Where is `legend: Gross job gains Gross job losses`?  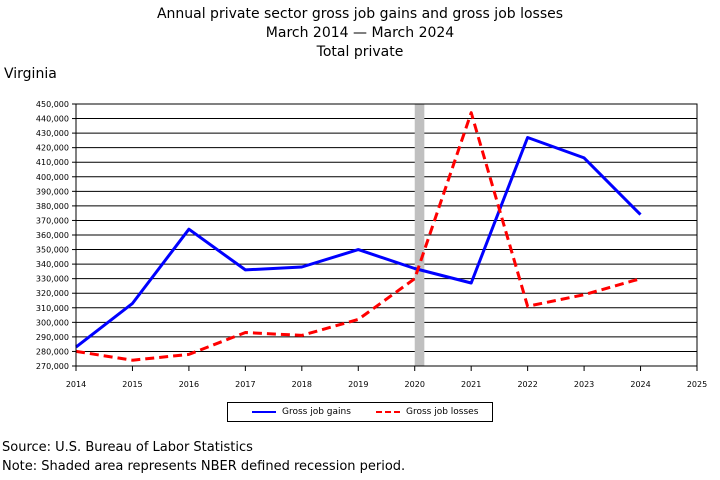
legend: Gross job gains Gross job losses is located at coordinates (360, 412).